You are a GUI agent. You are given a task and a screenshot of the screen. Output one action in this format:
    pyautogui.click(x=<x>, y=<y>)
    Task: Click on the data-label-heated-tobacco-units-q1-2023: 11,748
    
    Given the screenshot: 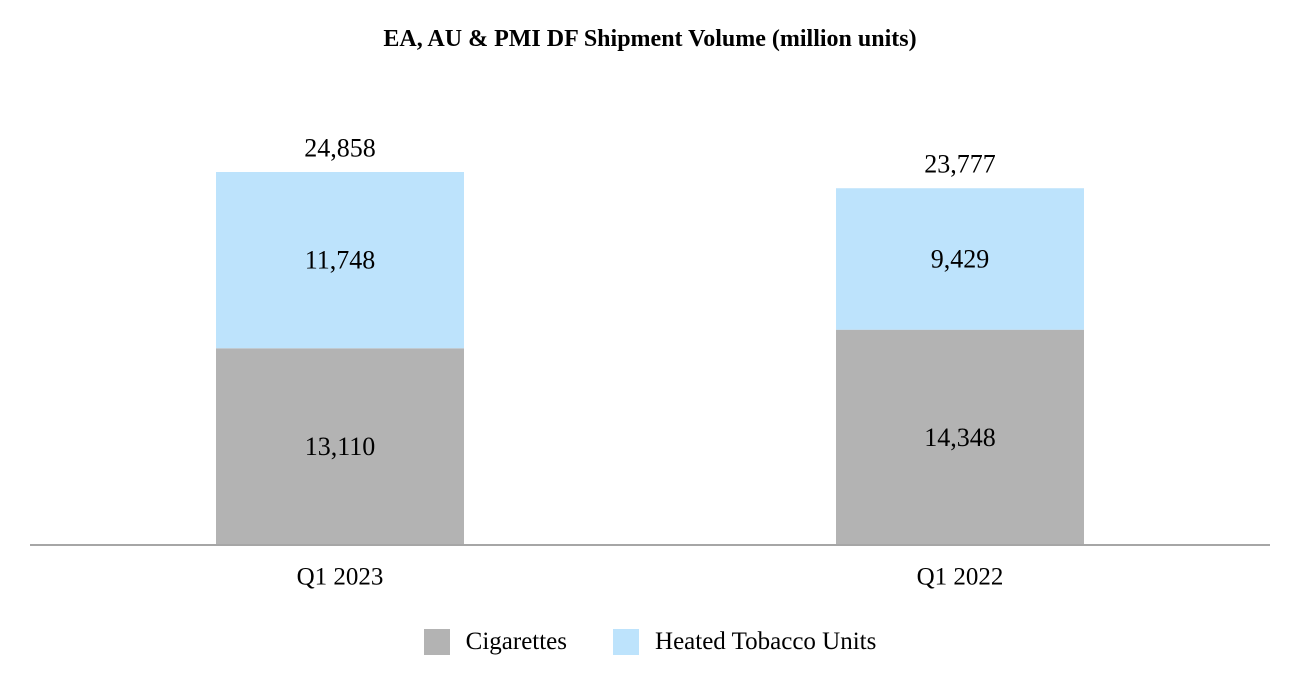 What is the action you would take?
    pyautogui.click(x=340, y=260)
    